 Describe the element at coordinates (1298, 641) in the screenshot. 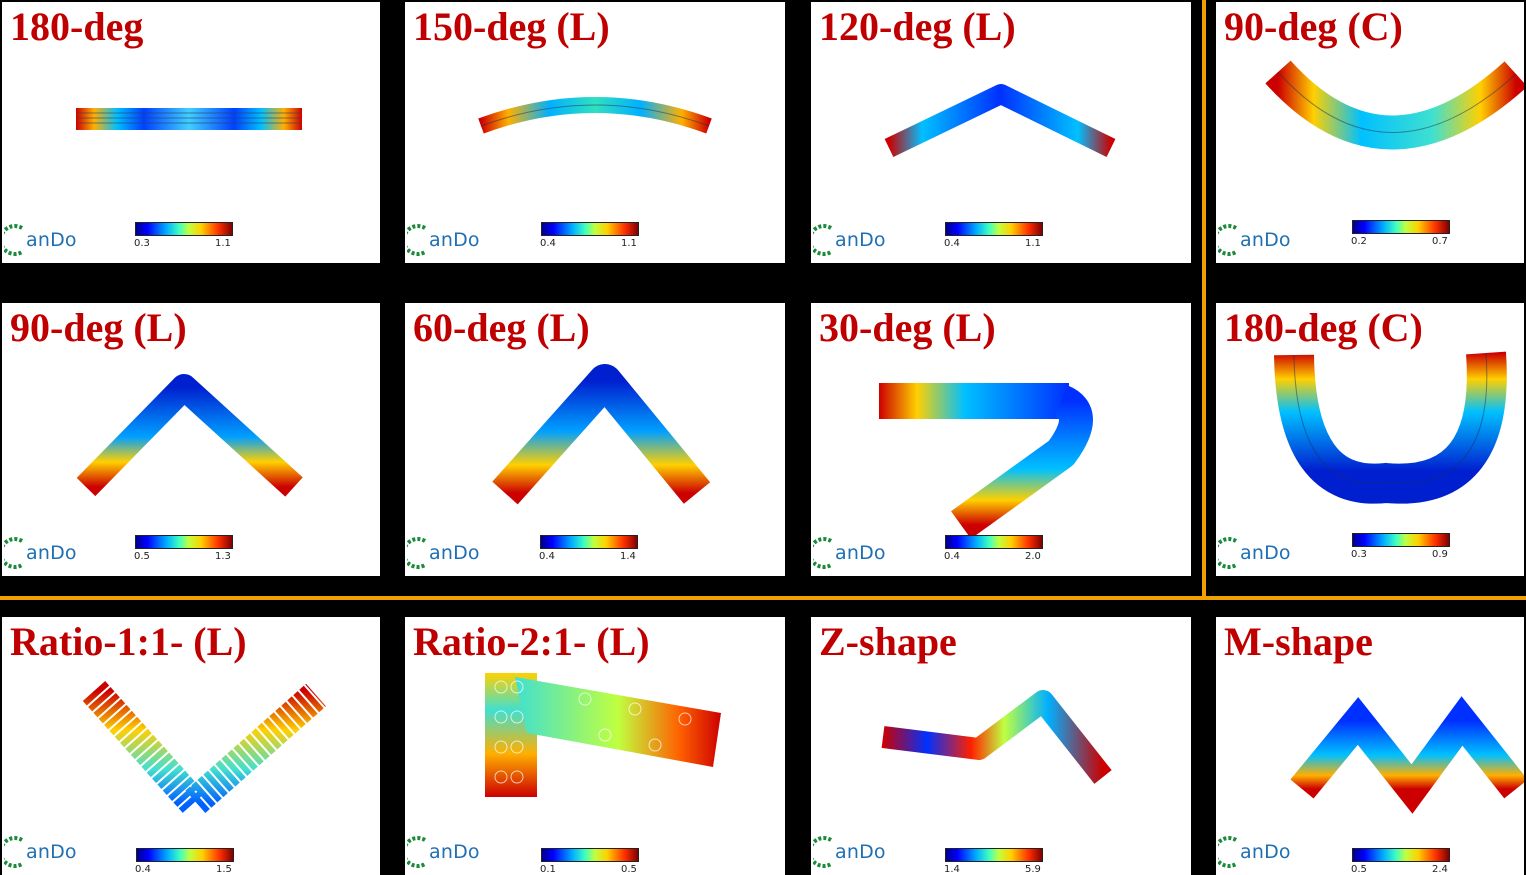

I see `panel-title: M-shape` at that location.